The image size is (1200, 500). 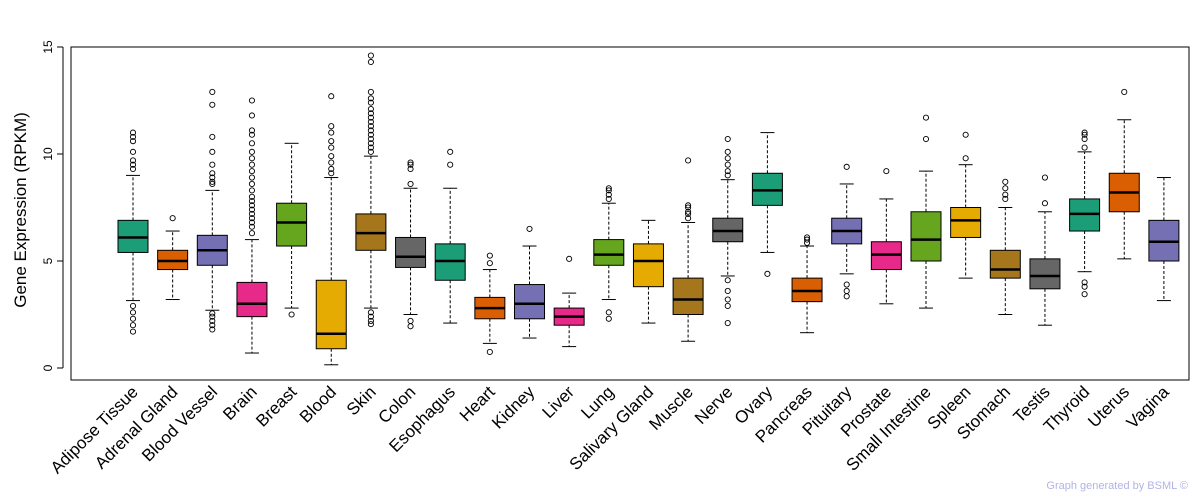 I want to click on box-esophagus, so click(x=450, y=236).